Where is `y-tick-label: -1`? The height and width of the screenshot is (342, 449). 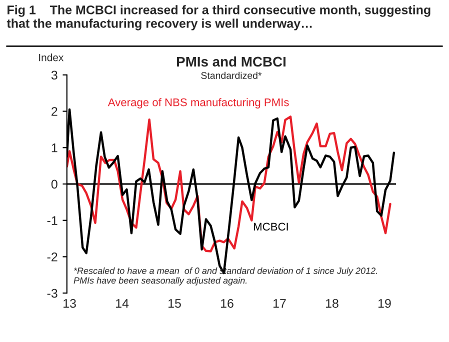
y-tick-label: -1 is located at coordinates (52, 220).